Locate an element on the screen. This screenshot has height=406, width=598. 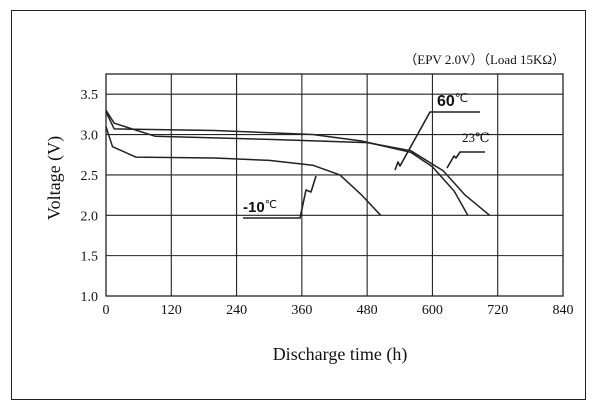
series-annotations: -10℃23℃60℃ is located at coordinates (366, 155).